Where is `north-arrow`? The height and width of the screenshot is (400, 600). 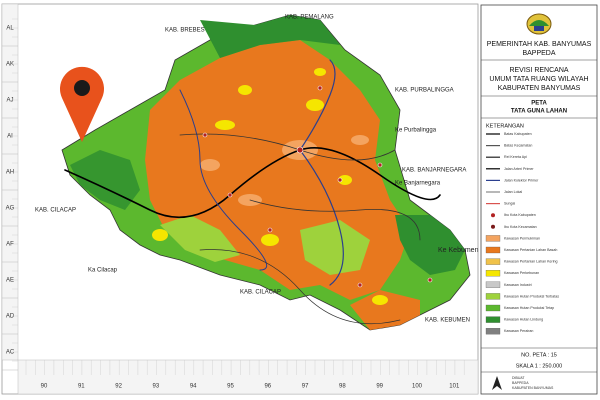 north-arrow is located at coordinates (497, 383).